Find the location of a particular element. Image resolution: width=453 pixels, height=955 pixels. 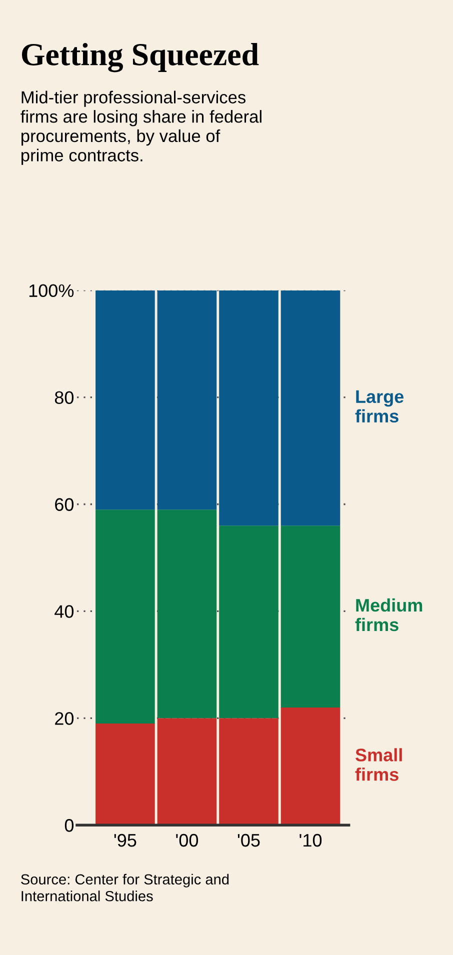

series-label: Large firms is located at coordinates (379, 406).